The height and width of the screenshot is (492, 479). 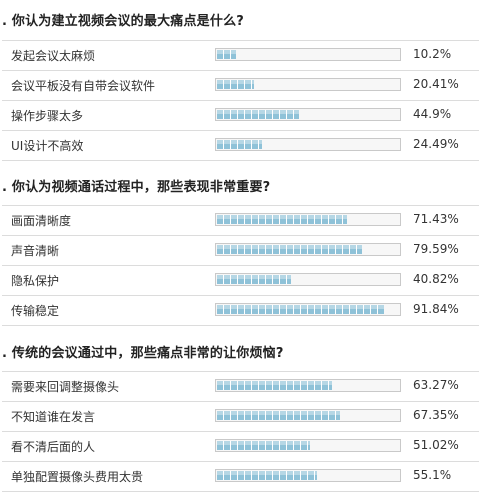 What do you see at coordinates (436, 279) in the screenshot?
I see `option-percent: 40.82%` at bounding box center [436, 279].